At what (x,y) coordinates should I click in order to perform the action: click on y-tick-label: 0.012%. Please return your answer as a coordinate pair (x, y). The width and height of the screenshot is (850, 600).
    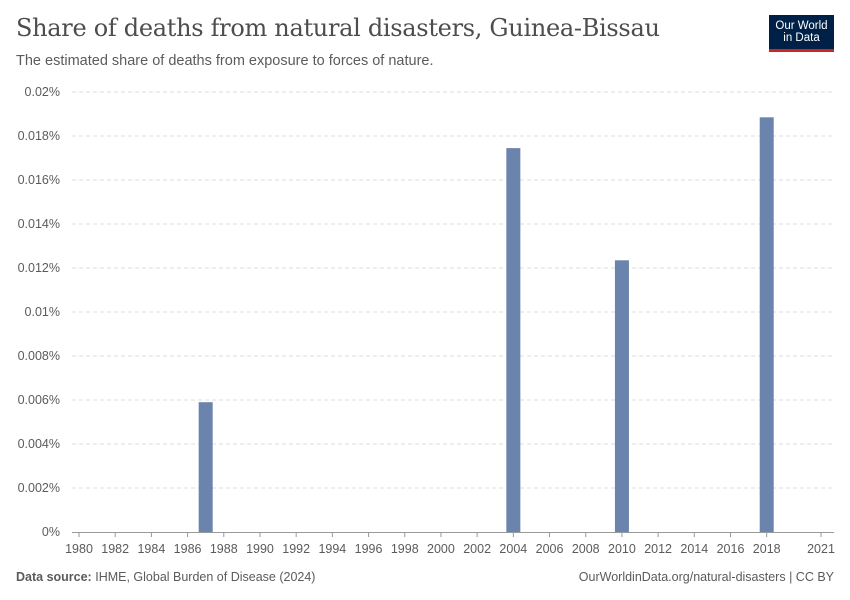
    Looking at the image, I should click on (39, 268).